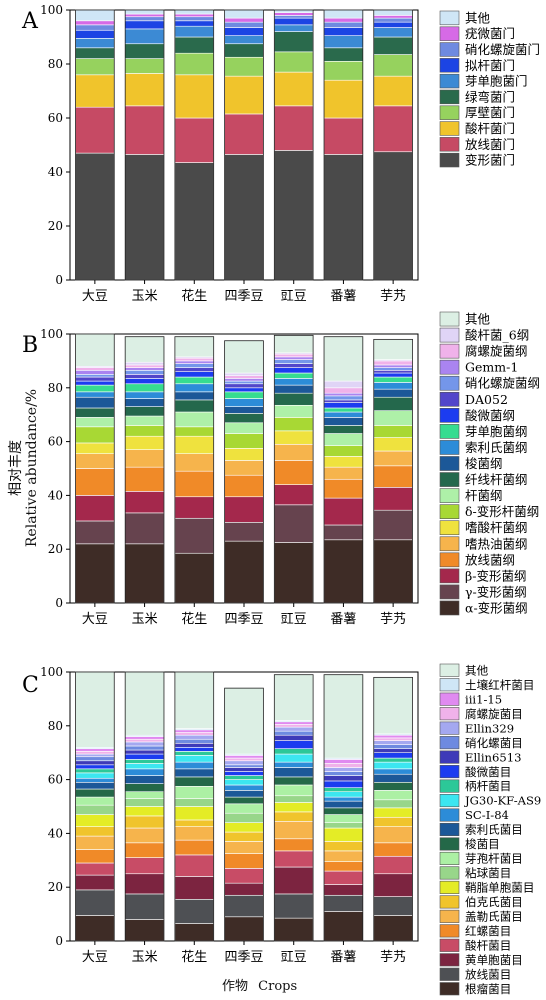  Describe the element at coordinates (502, 801) in the screenshot. I see `legend-label: JG30-KF-AS9` at that location.